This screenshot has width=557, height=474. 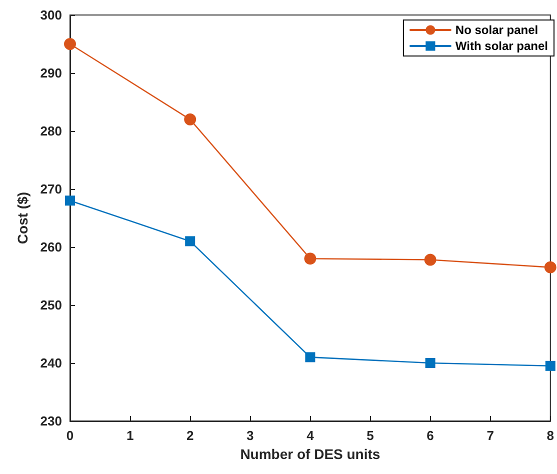 What do you see at coordinates (250, 435) in the screenshot?
I see `x-tick-label: 3` at bounding box center [250, 435].